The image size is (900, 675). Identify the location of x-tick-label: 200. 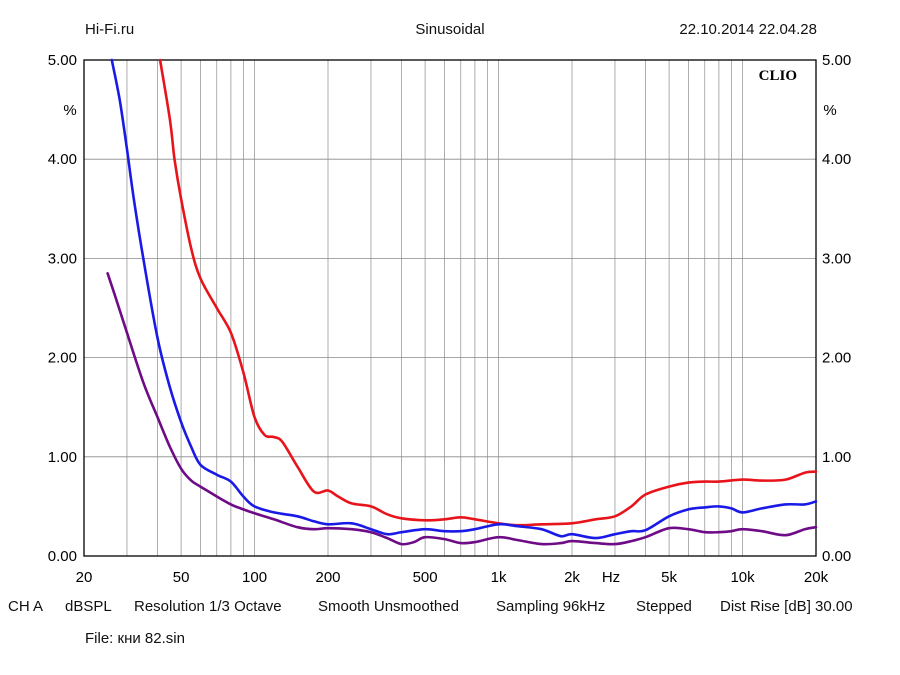
(327, 577).